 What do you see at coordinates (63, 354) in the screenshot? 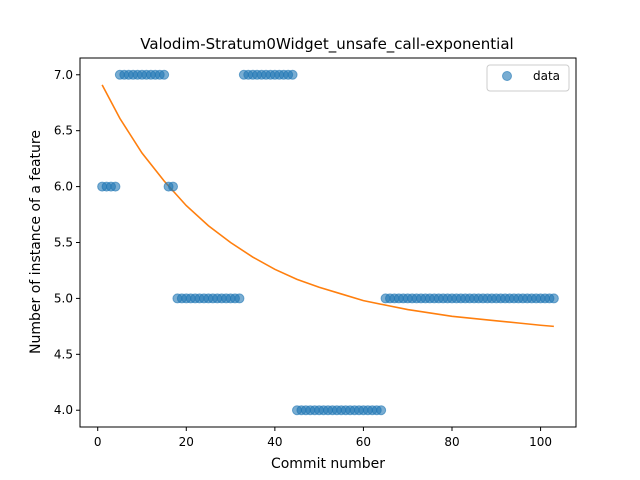
I see `y-tick-label: 4.5` at bounding box center [63, 354].